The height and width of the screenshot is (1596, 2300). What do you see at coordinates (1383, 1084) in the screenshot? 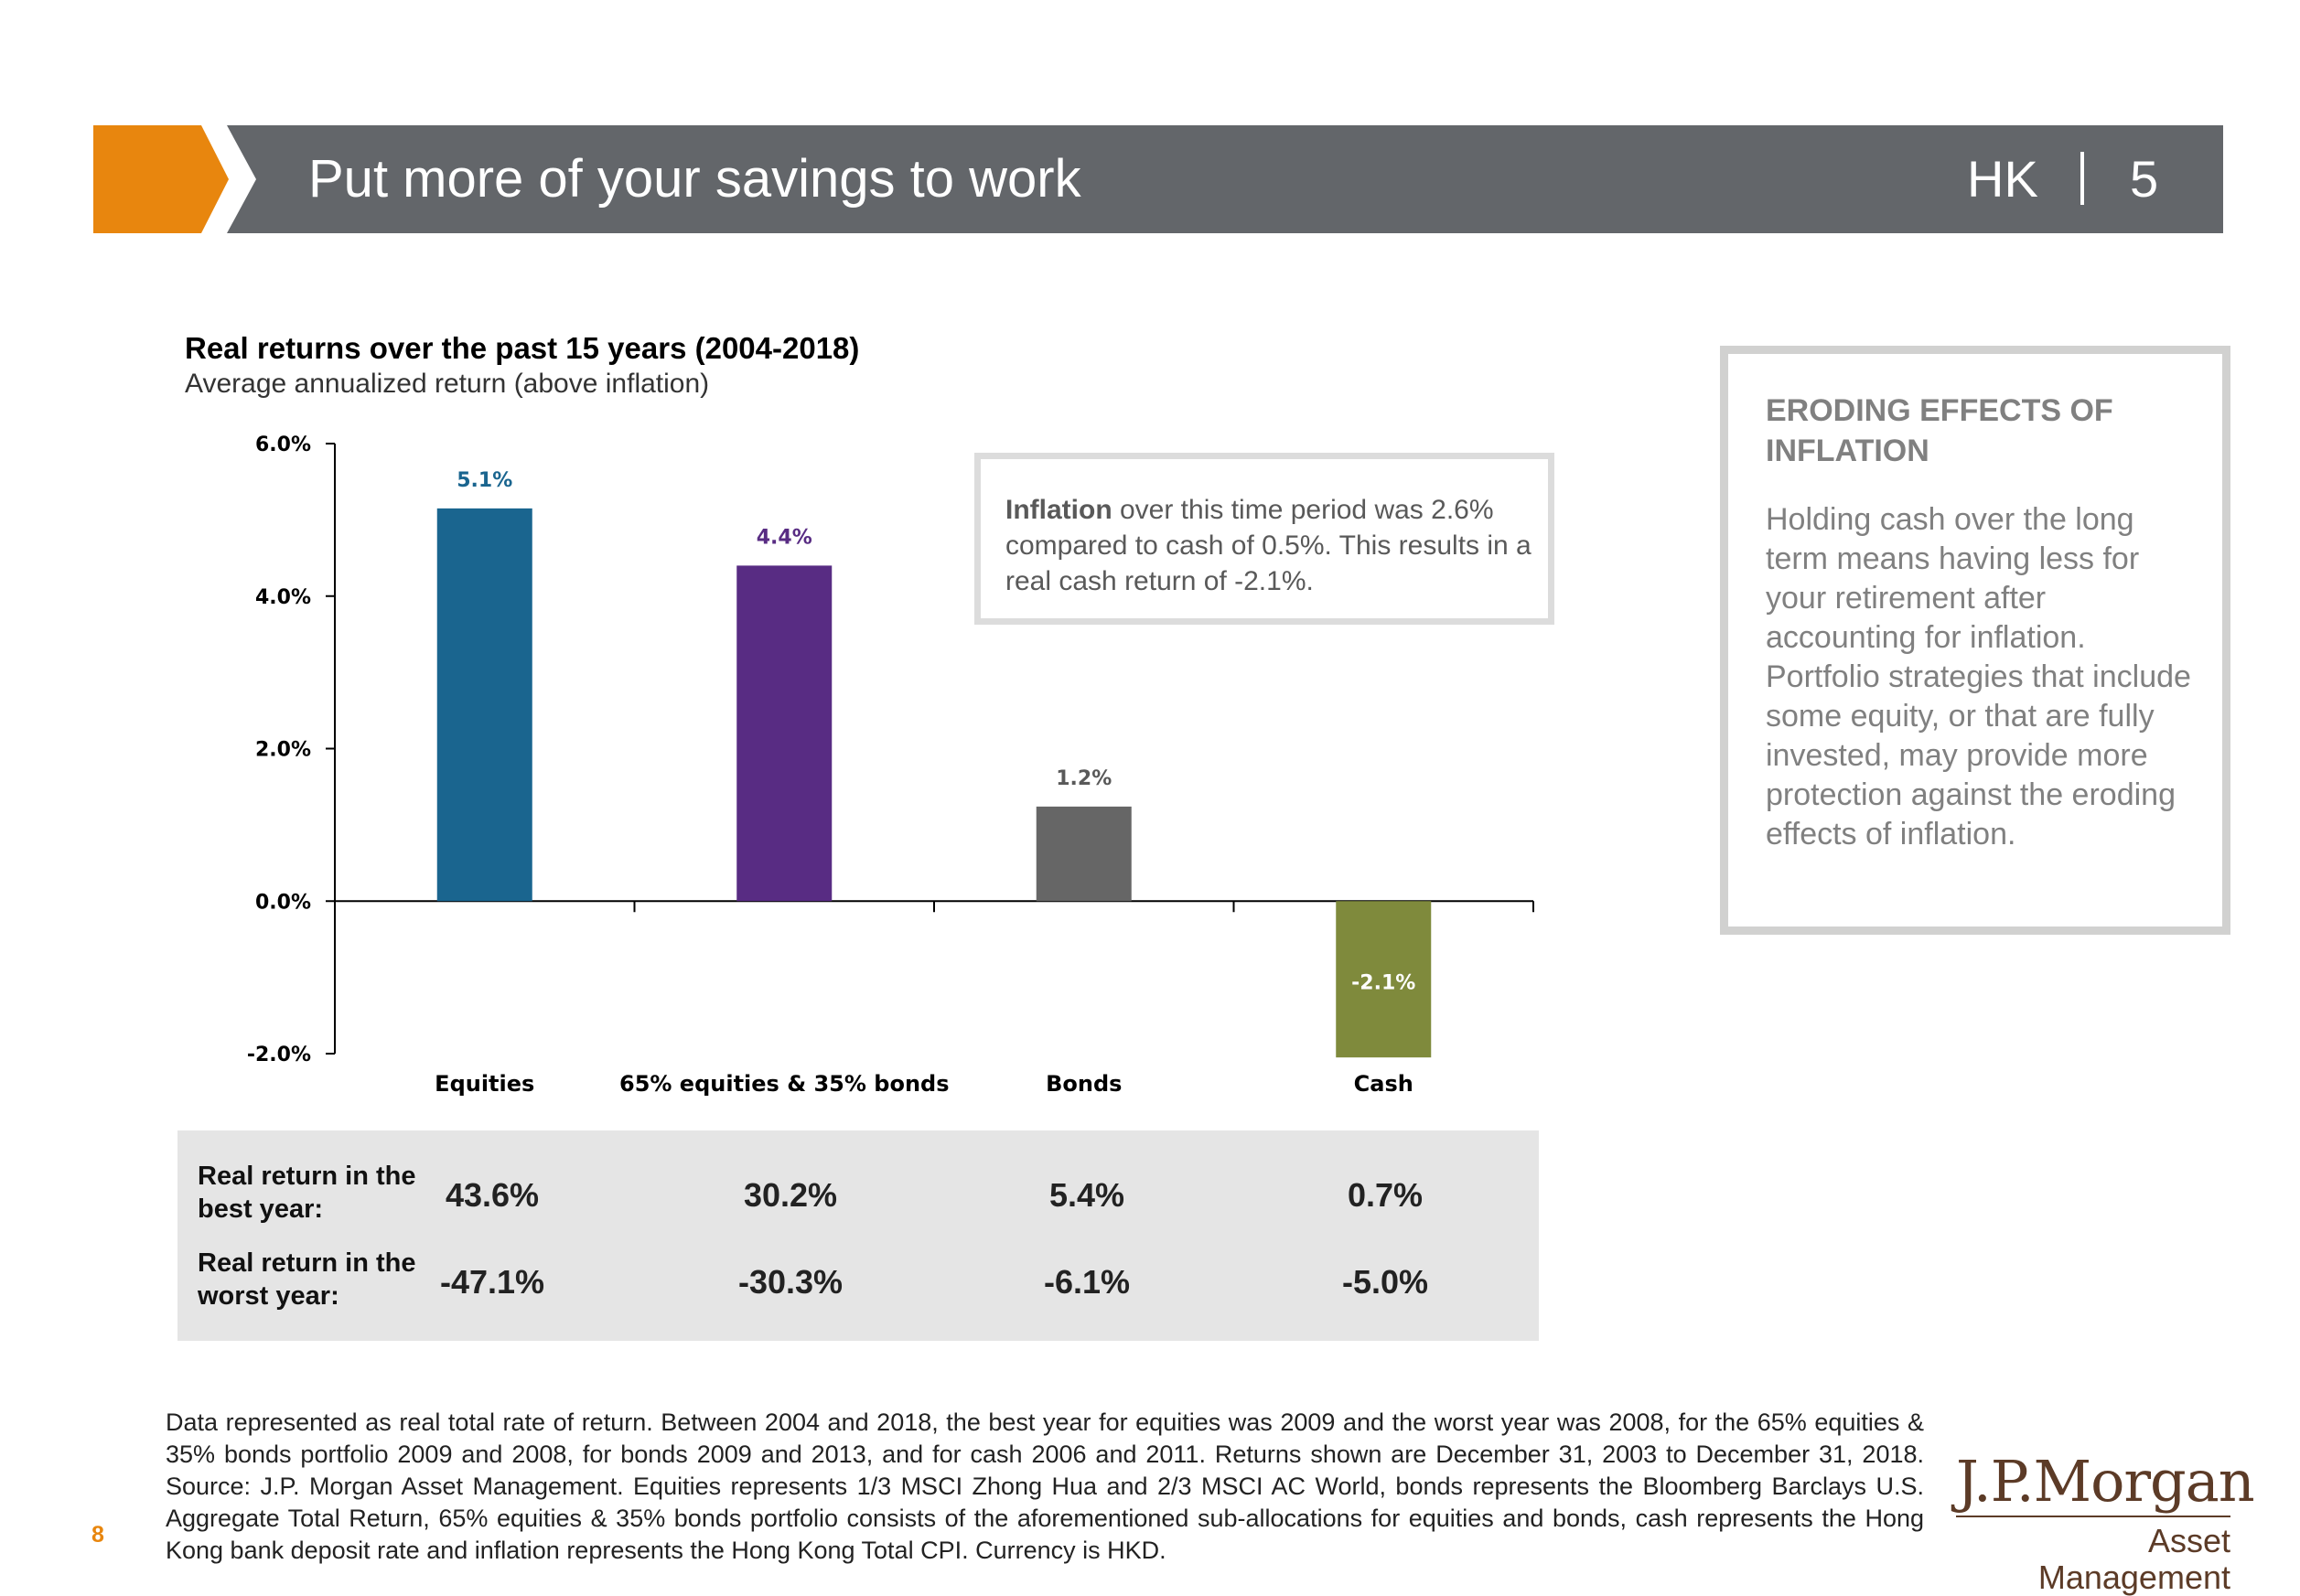
I see `category-label: Cash` at bounding box center [1383, 1084].